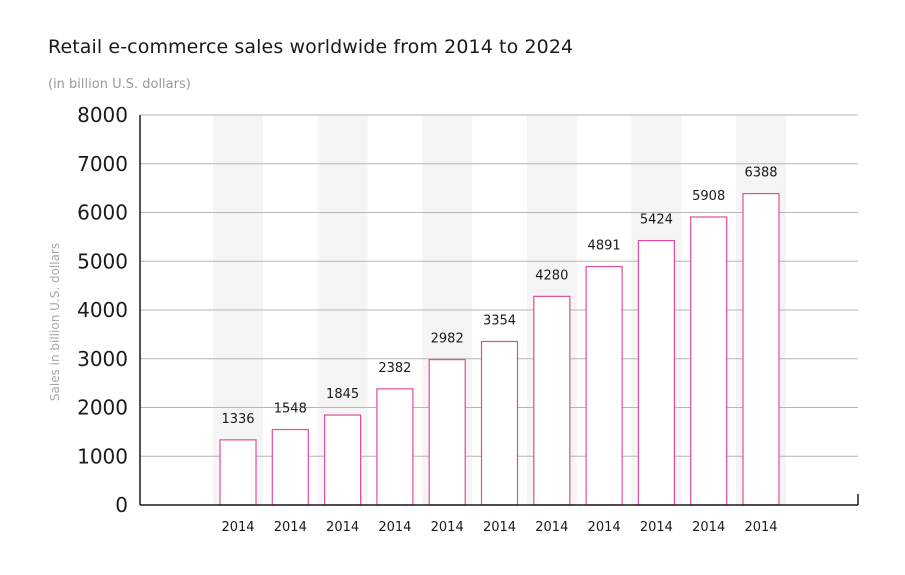 The width and height of the screenshot is (905, 575). Describe the element at coordinates (102, 213) in the screenshot. I see `y-tick-label: 6000` at that location.